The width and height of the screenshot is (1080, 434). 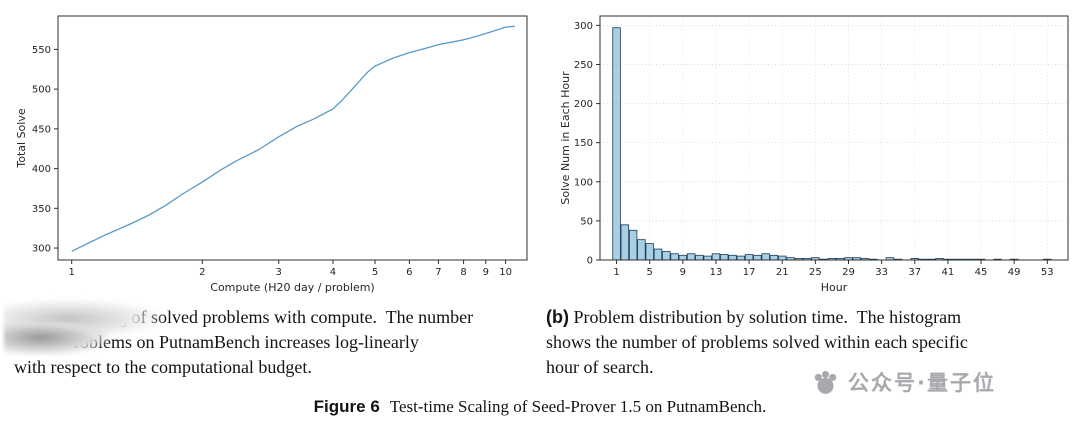 What do you see at coordinates (782, 272) in the screenshot?
I see `svg-text: 21` at bounding box center [782, 272].